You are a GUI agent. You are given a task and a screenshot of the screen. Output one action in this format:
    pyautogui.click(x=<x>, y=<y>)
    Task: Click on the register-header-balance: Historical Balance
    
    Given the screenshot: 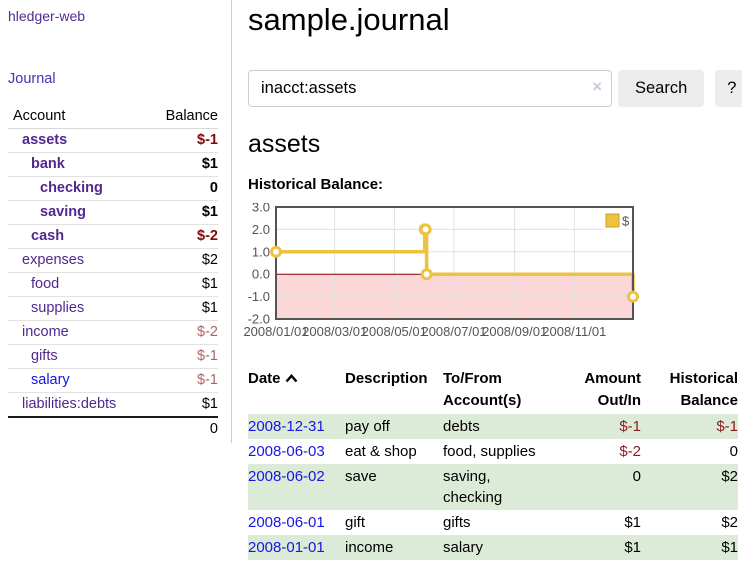 What is the action you would take?
    pyautogui.click(x=703, y=389)
    